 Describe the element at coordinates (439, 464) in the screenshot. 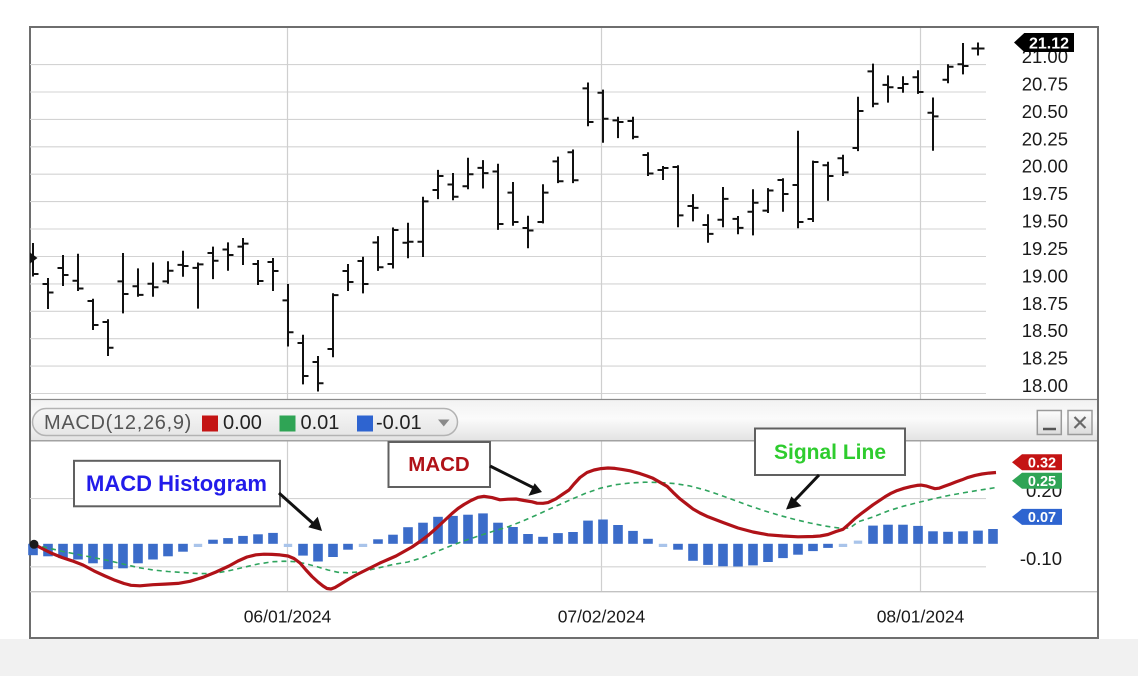

I see `svg-text: MACD` at that location.